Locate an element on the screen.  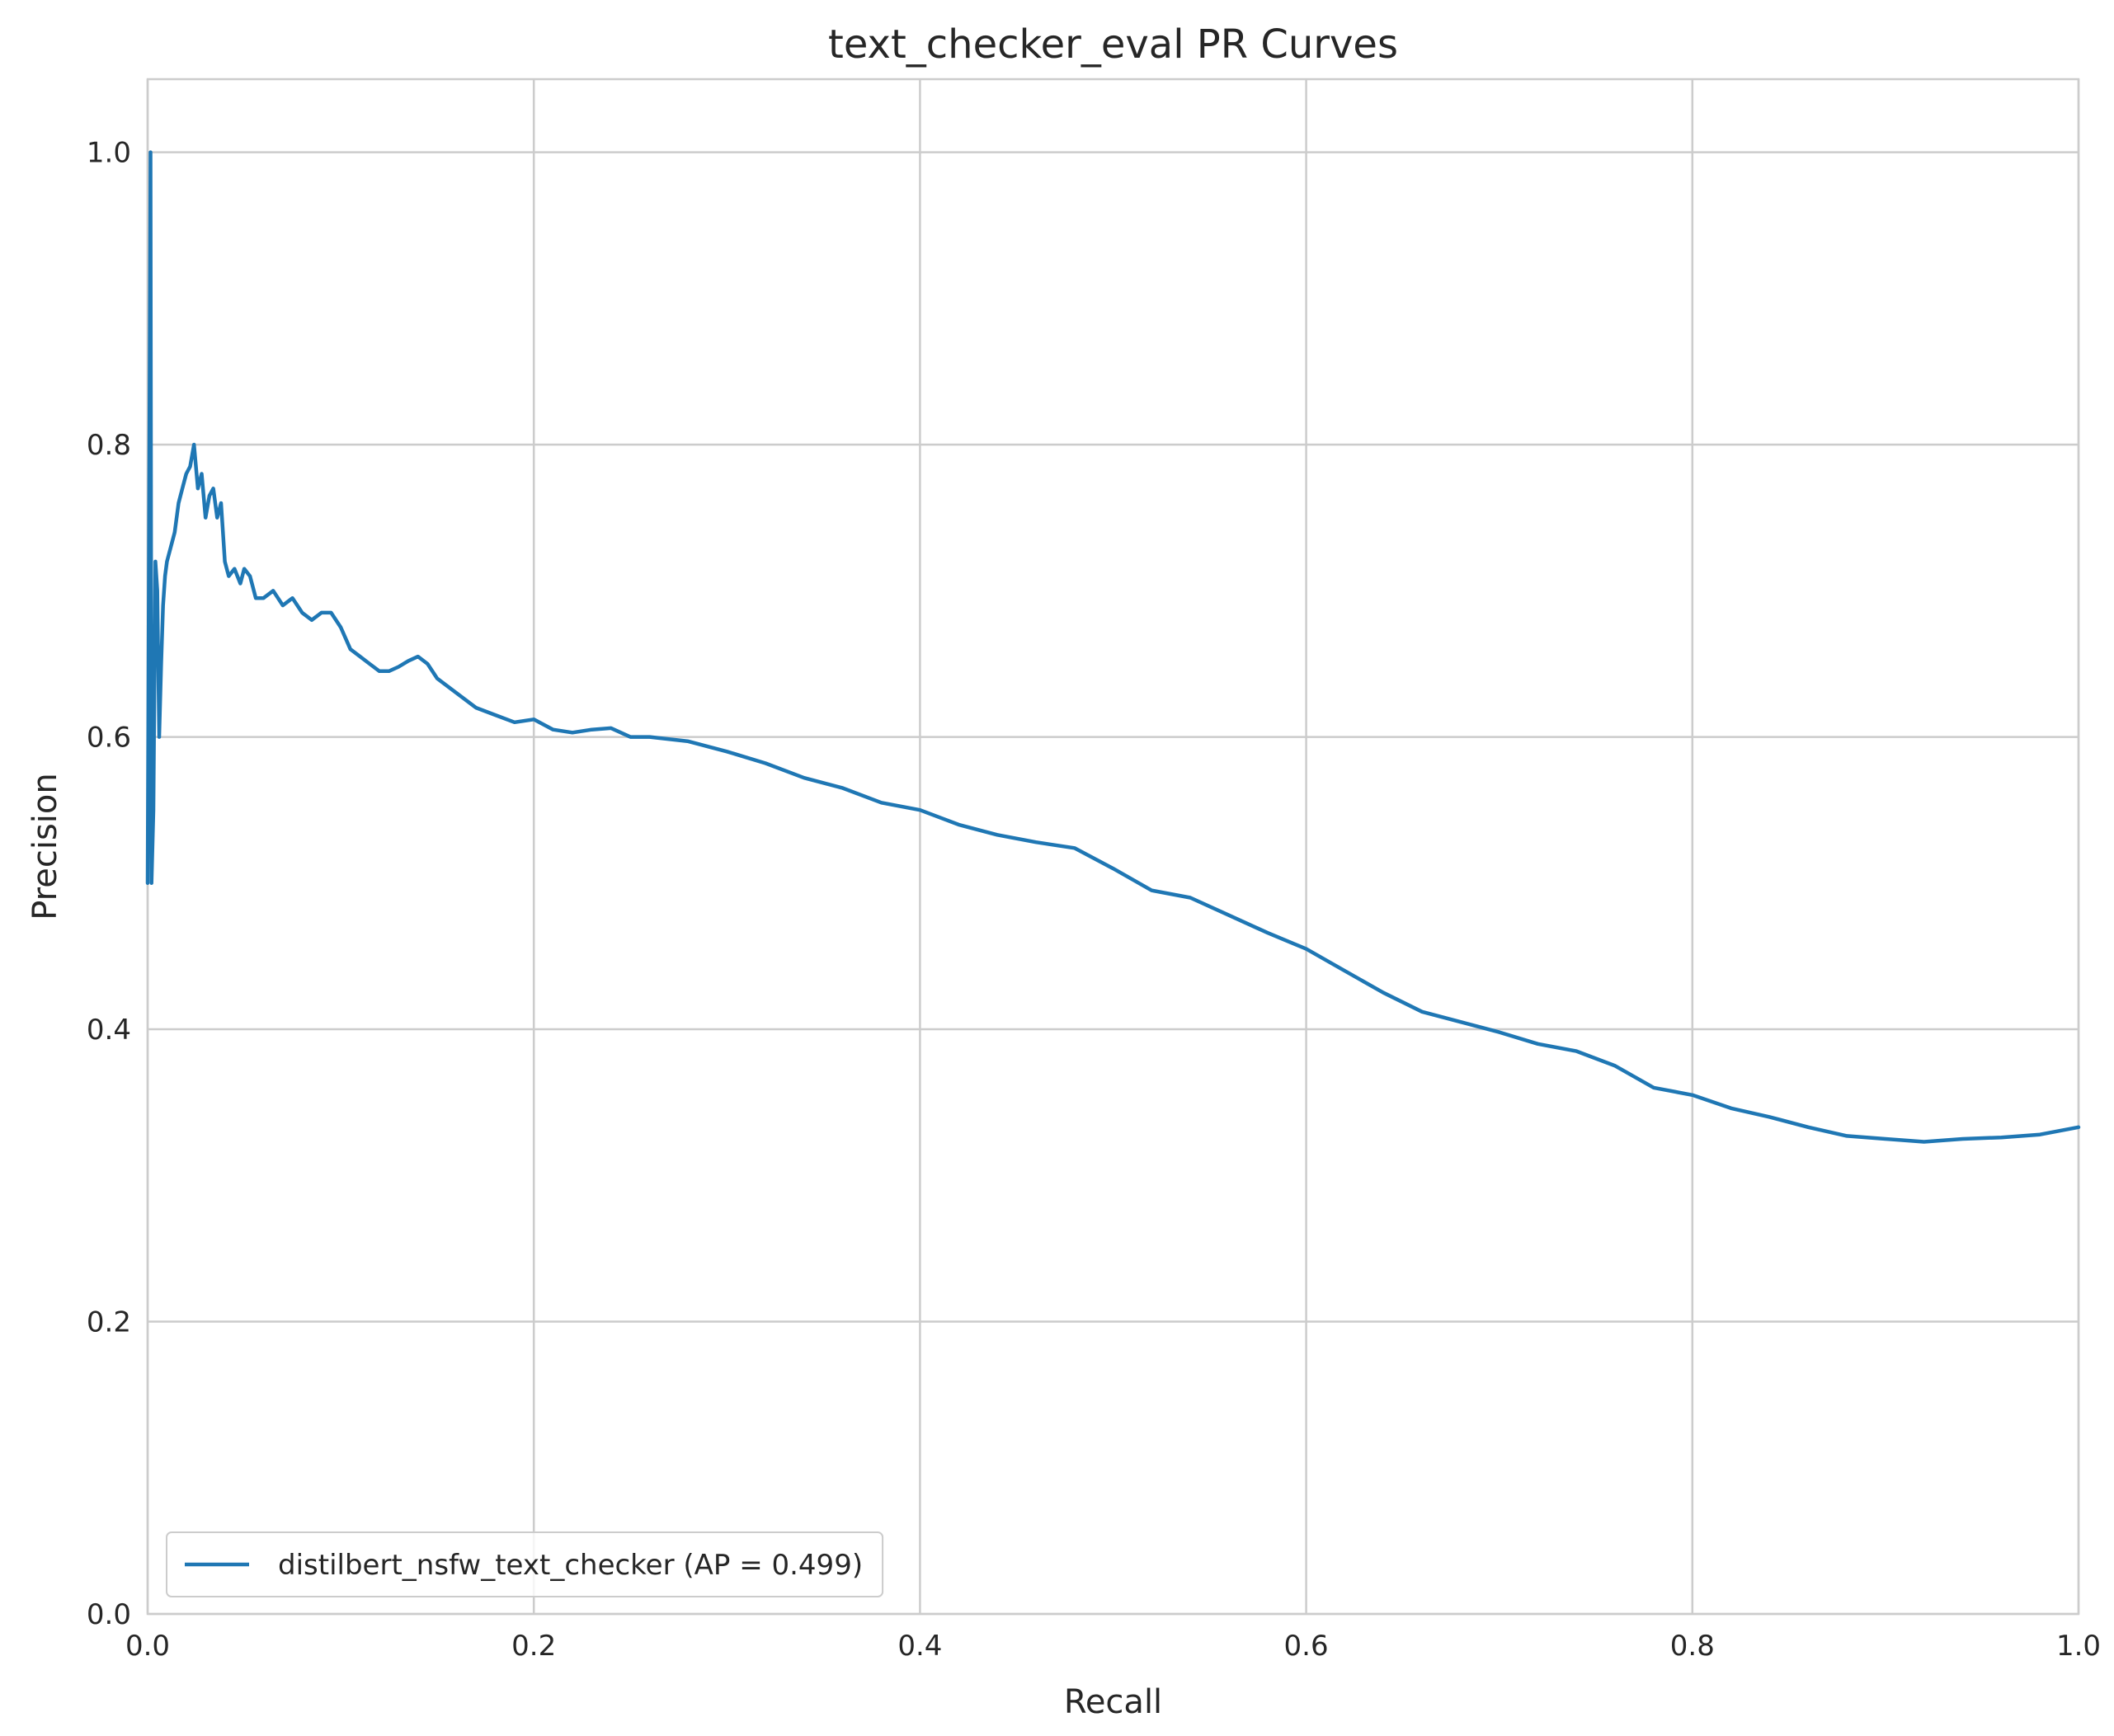
x-tick-label: 0.0 is located at coordinates (147, 1646).